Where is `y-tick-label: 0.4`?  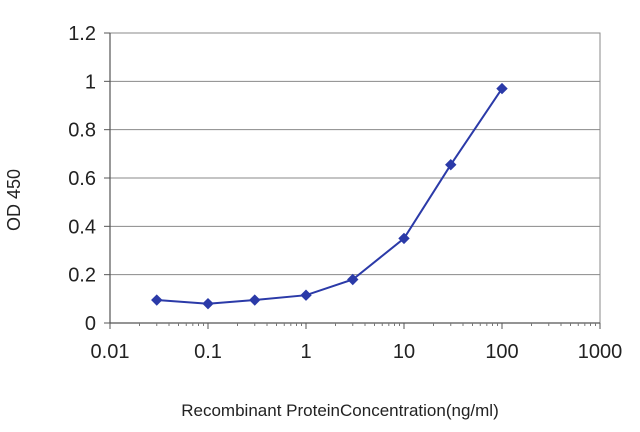
y-tick-label: 0.4 is located at coordinates (82, 227).